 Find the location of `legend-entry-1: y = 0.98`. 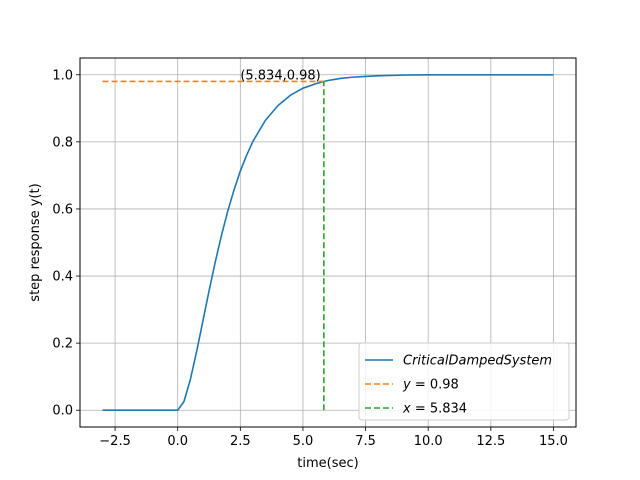

legend-entry-1: y = 0.98 is located at coordinates (430, 385).